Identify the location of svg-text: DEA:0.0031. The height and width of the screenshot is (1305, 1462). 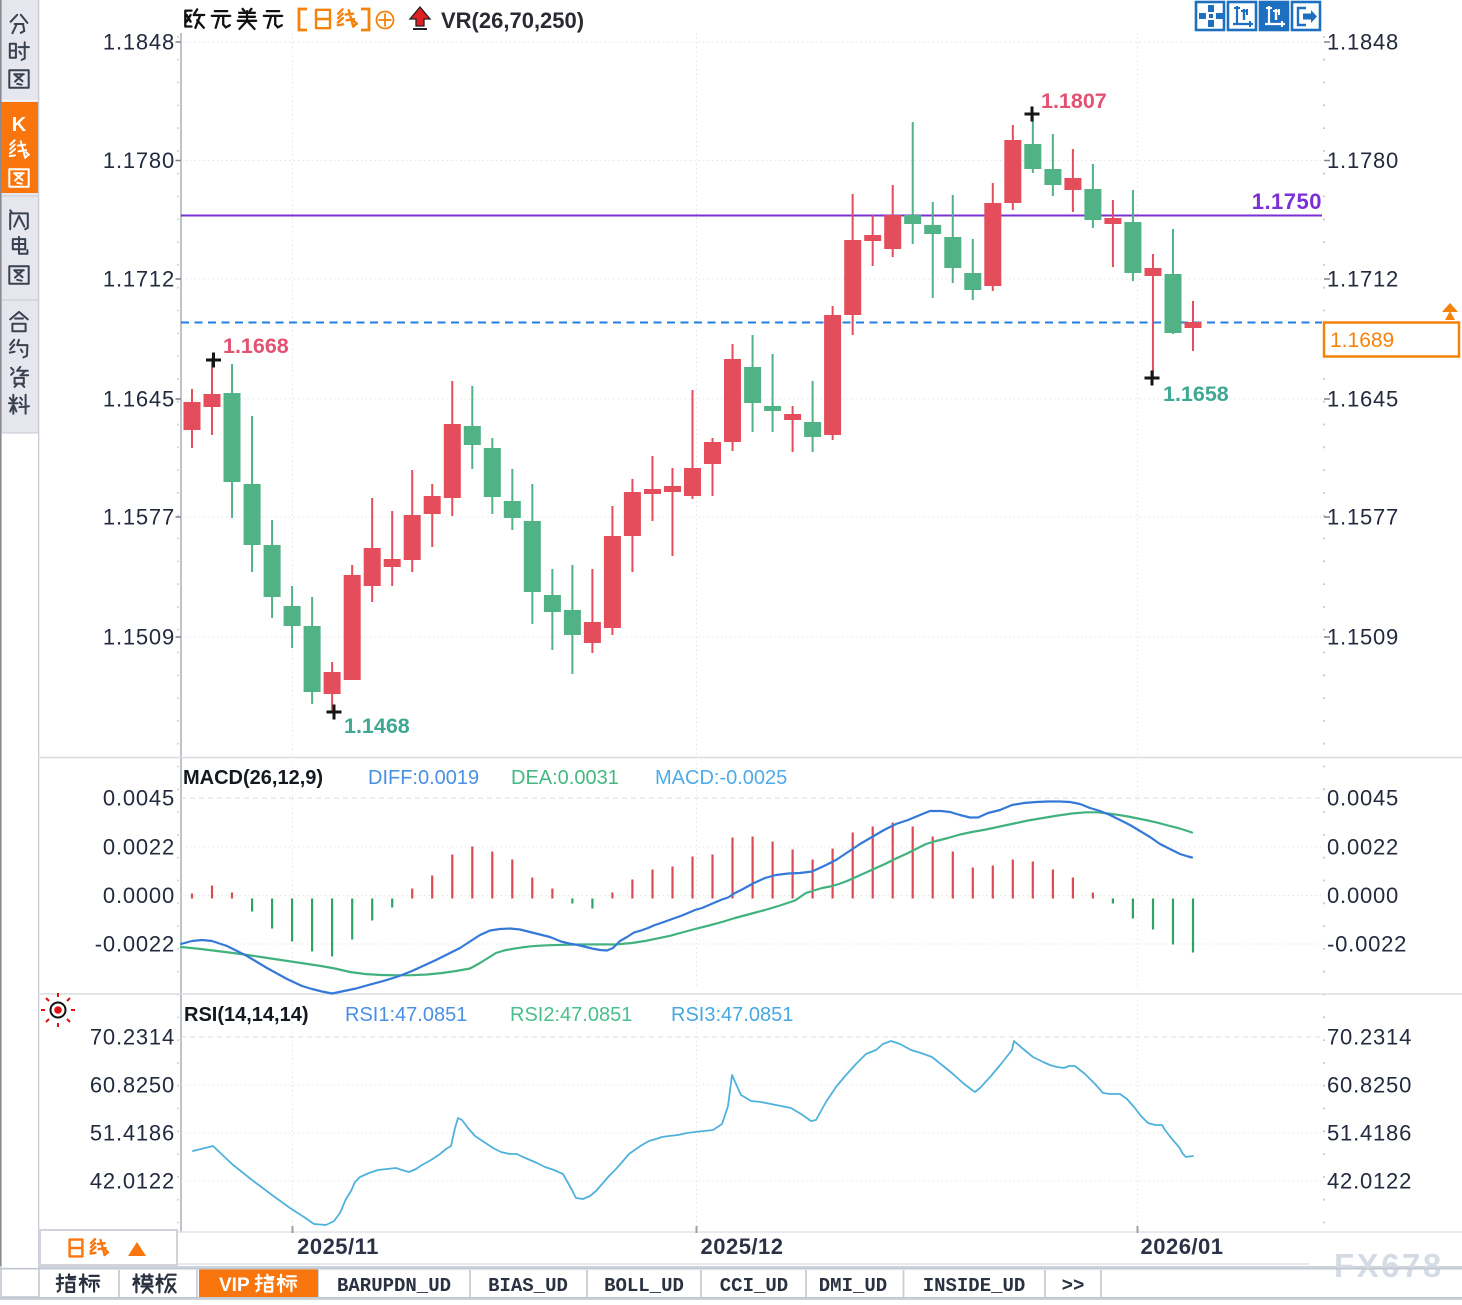
(565, 778).